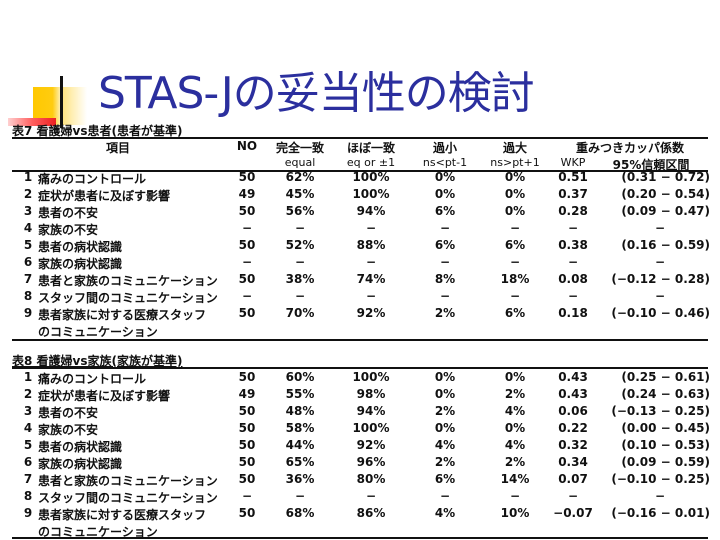 This screenshot has height=540, width=720. What do you see at coordinates (573, 211) in the screenshot?
I see `wkp-value: 0.28` at bounding box center [573, 211].